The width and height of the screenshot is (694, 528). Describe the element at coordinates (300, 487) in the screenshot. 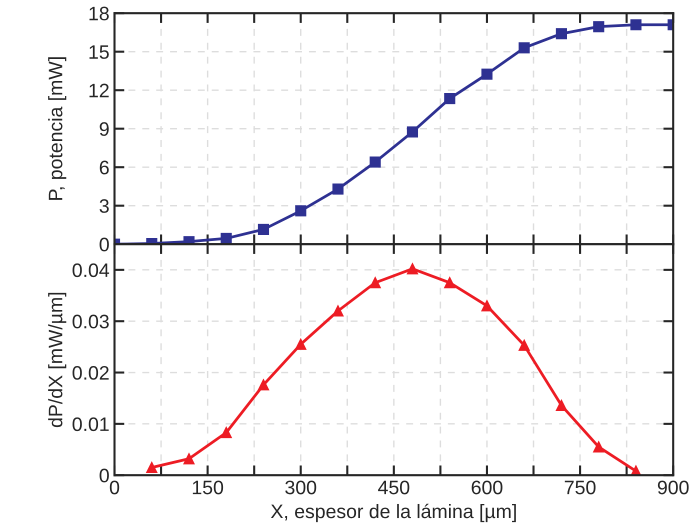

I see `x-tick-label: 300` at that location.